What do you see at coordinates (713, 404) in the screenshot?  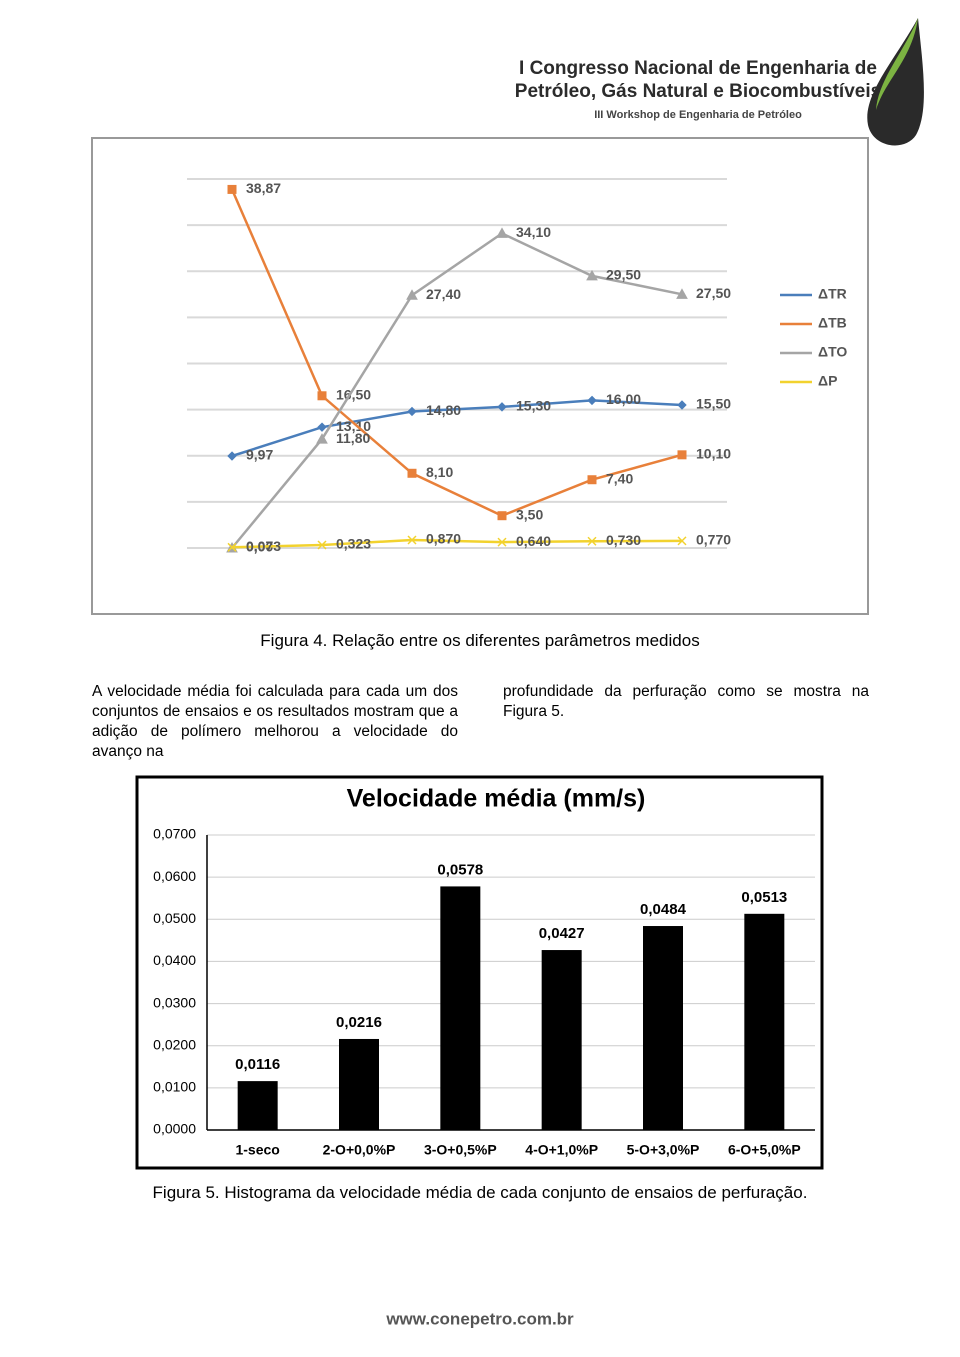 I see `data-label: 15,50` at bounding box center [713, 404].